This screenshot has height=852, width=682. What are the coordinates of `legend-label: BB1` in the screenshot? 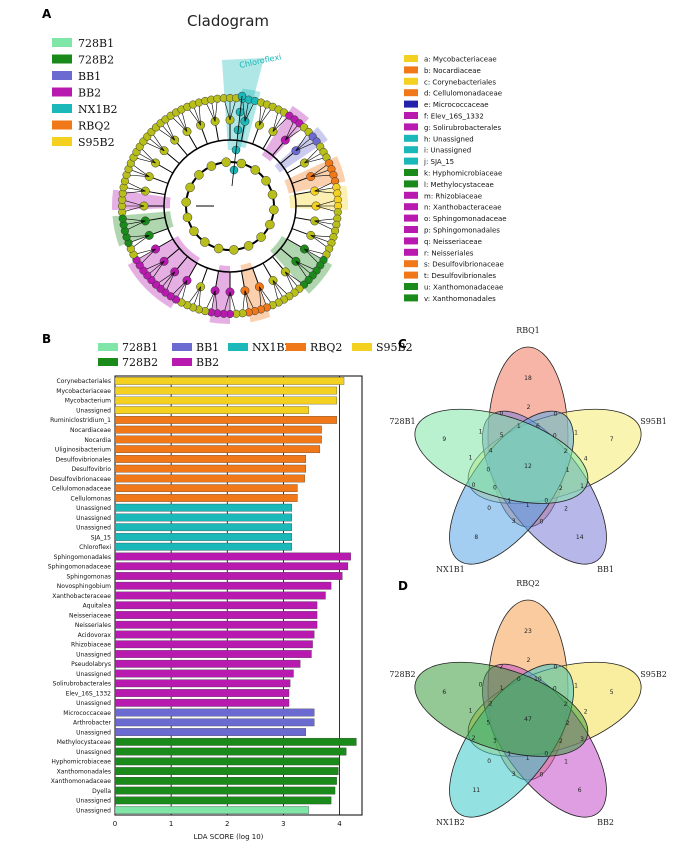 It's located at (89, 76).